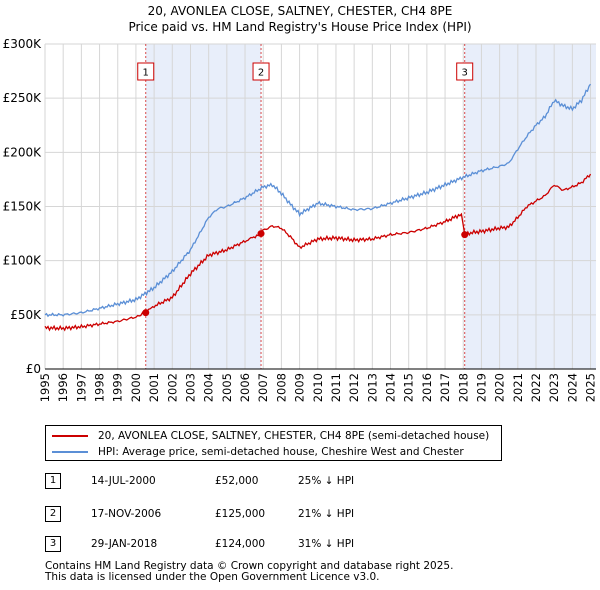 Image resolution: width=600 pixels, height=590 pixels. What do you see at coordinates (23, 44) in the screenshot?
I see `y-tick-label: £300K` at bounding box center [23, 44].